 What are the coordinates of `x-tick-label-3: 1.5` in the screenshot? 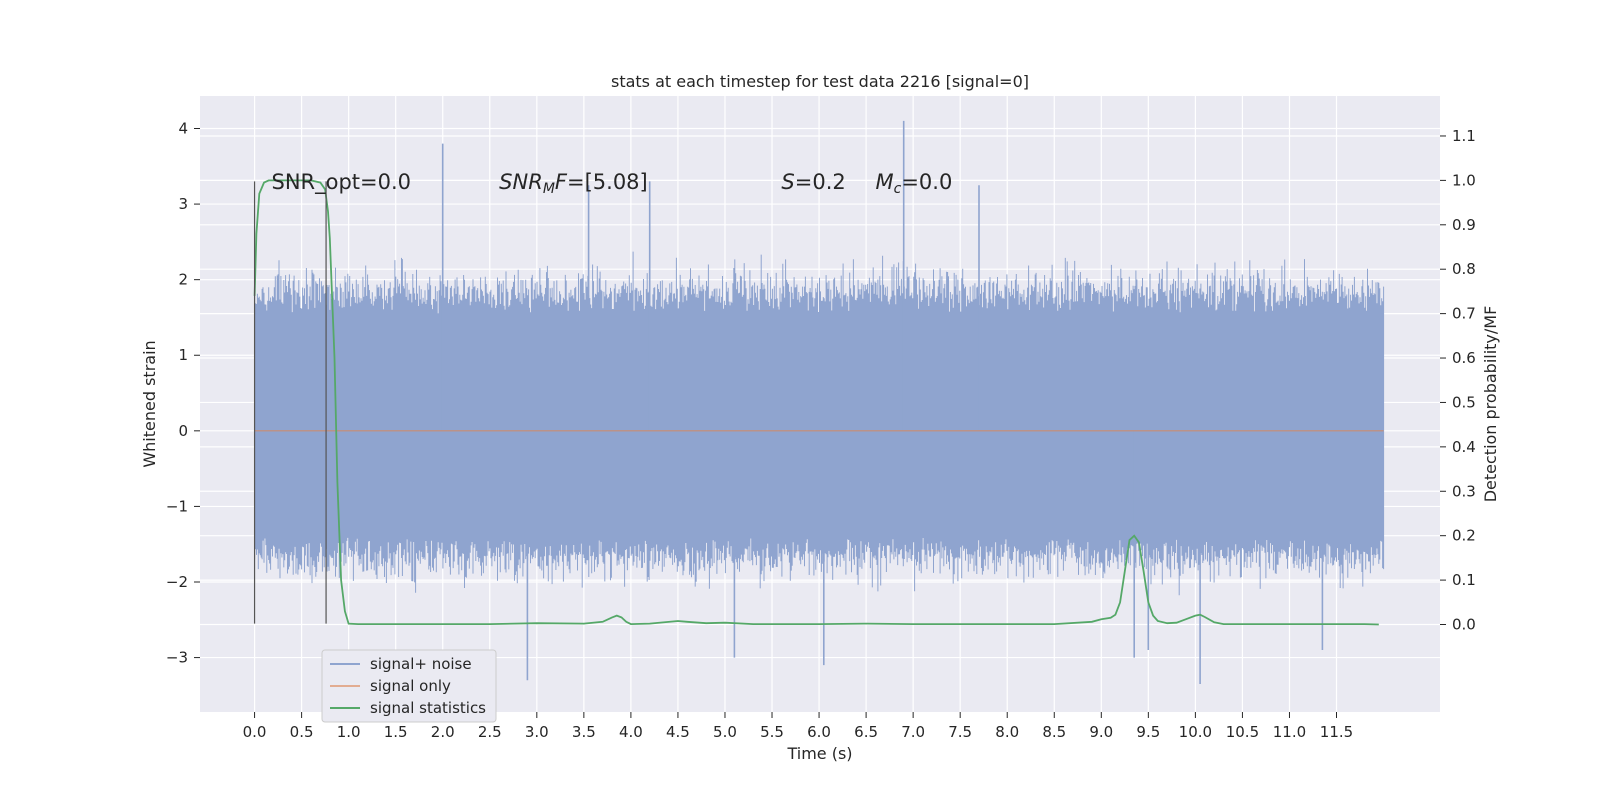 It's located at (396, 732).